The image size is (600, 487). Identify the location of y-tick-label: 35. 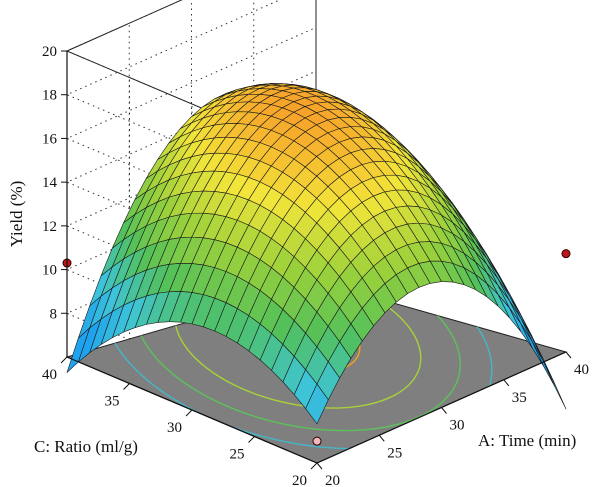
(112, 402).